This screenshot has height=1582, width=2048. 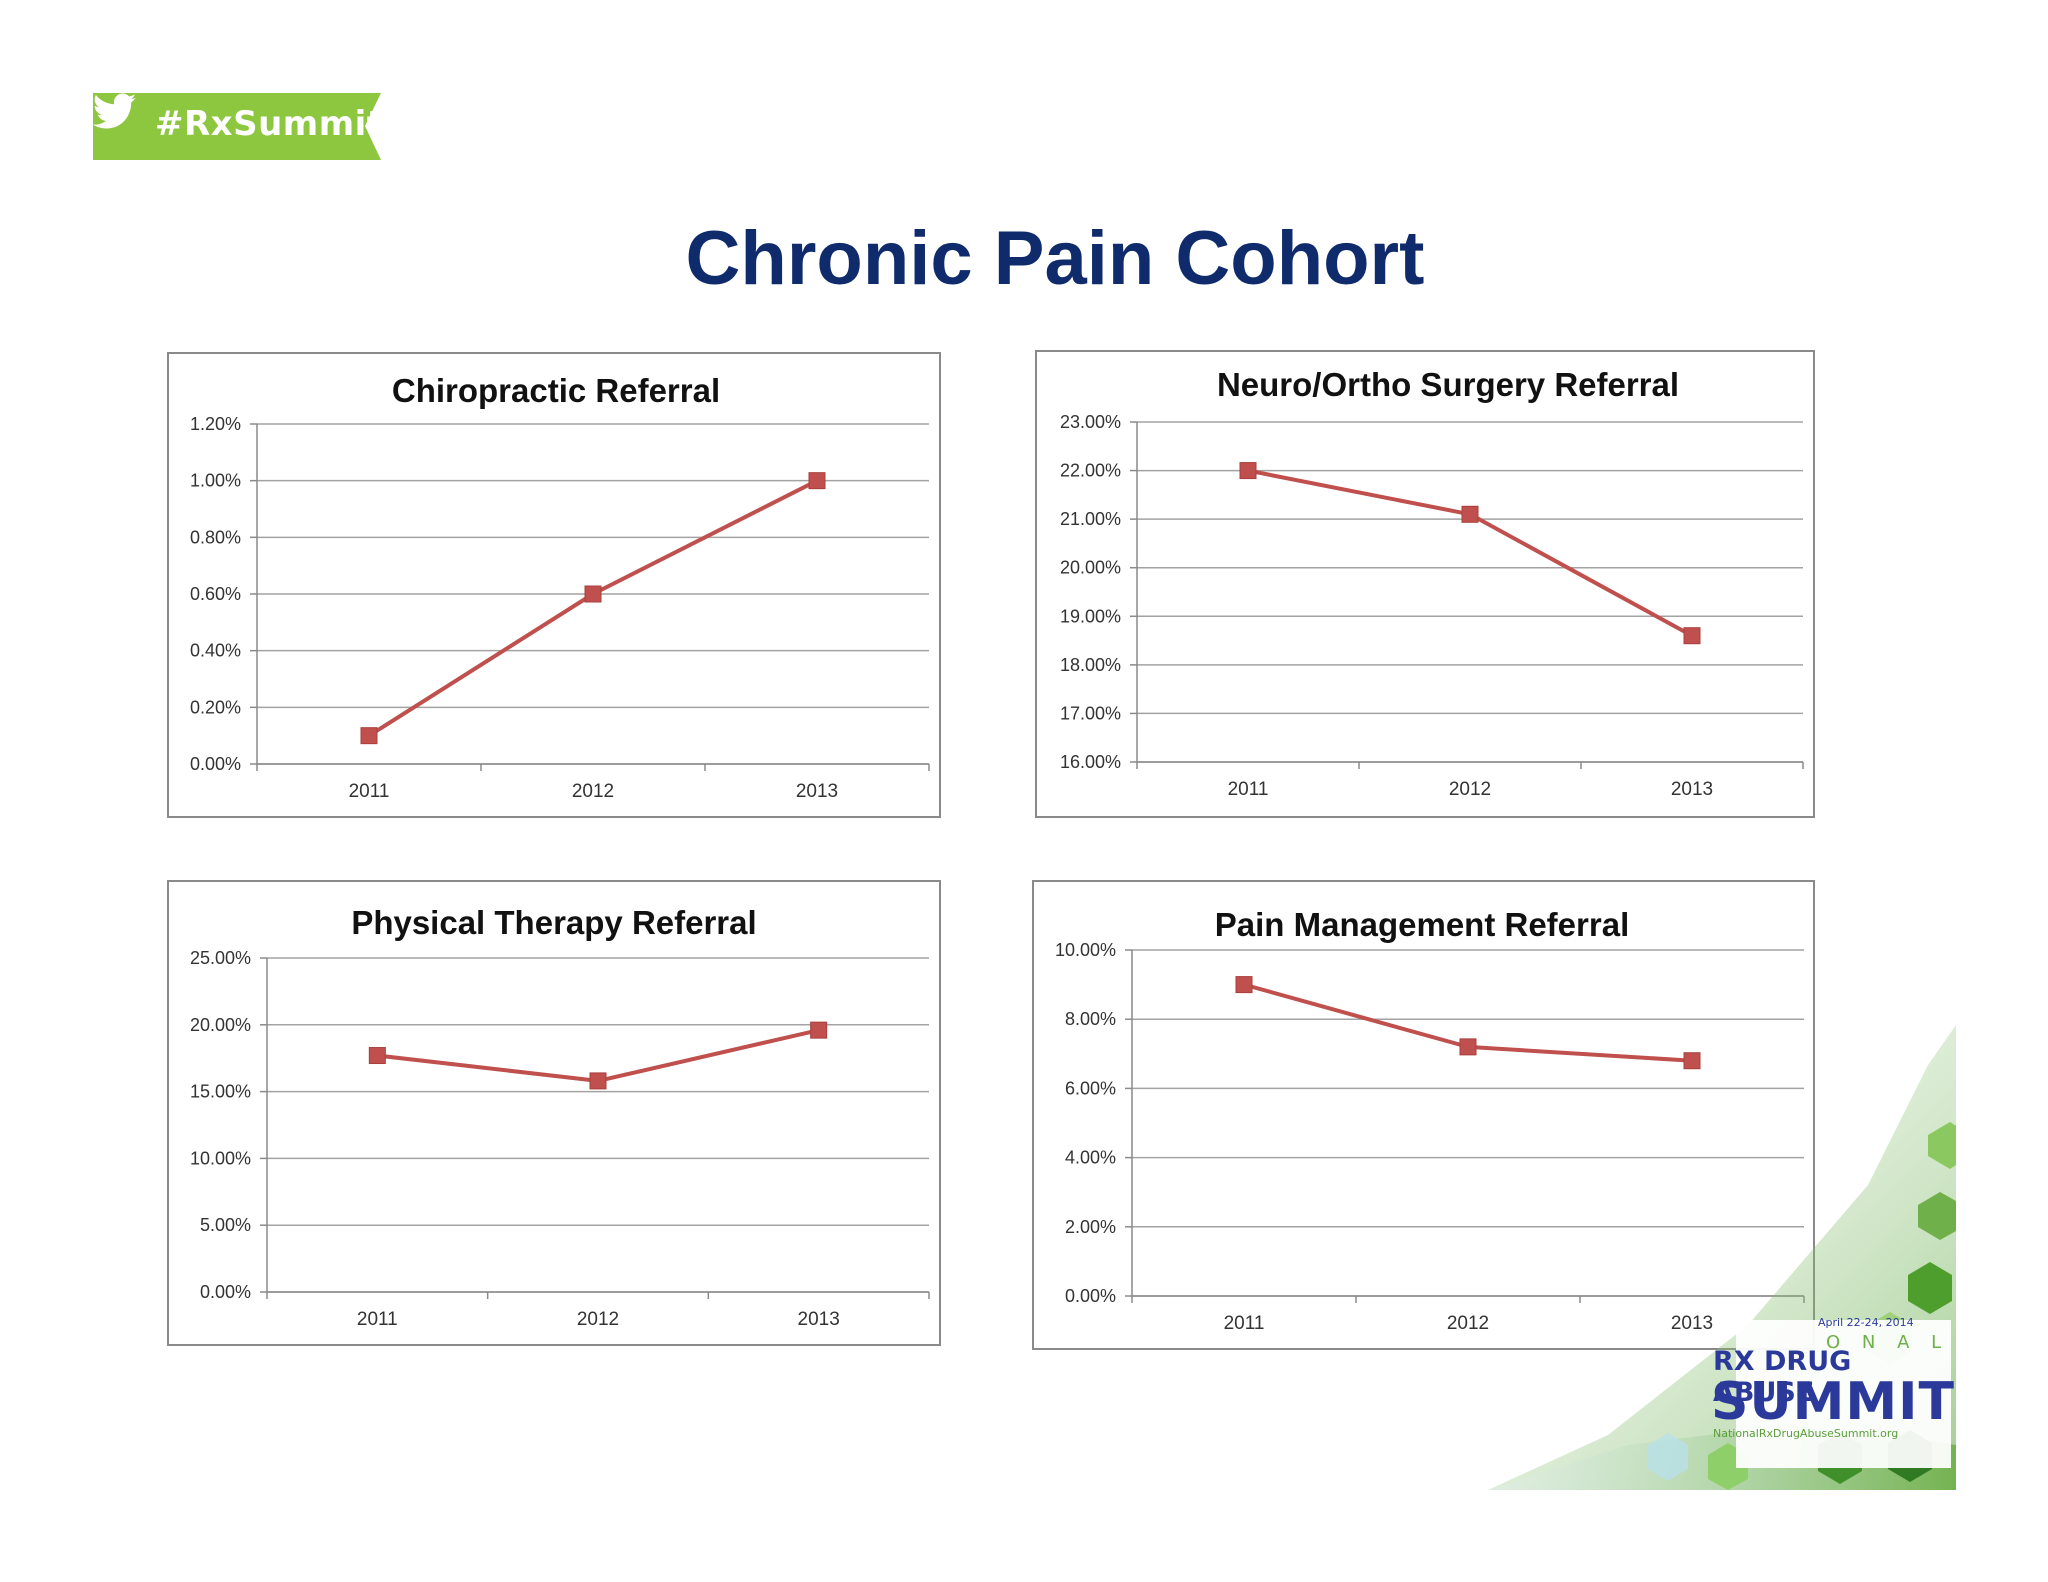 I want to click on y-tick-label: 6.00%, so click(x=1090, y=1088).